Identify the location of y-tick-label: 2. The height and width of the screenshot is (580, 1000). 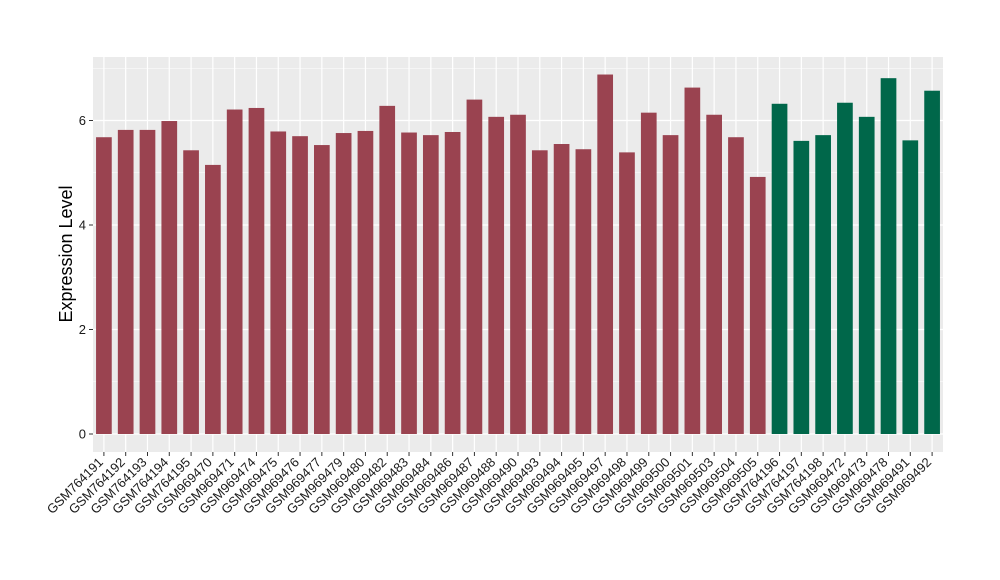
(82, 329).